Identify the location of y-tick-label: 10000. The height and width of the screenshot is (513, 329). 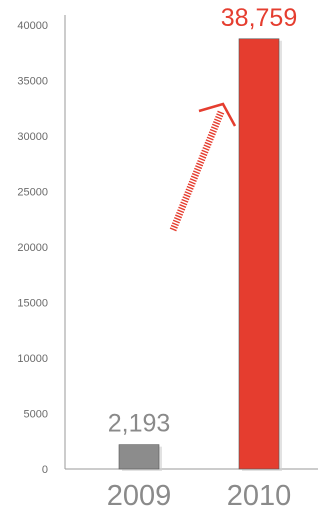
(32, 359).